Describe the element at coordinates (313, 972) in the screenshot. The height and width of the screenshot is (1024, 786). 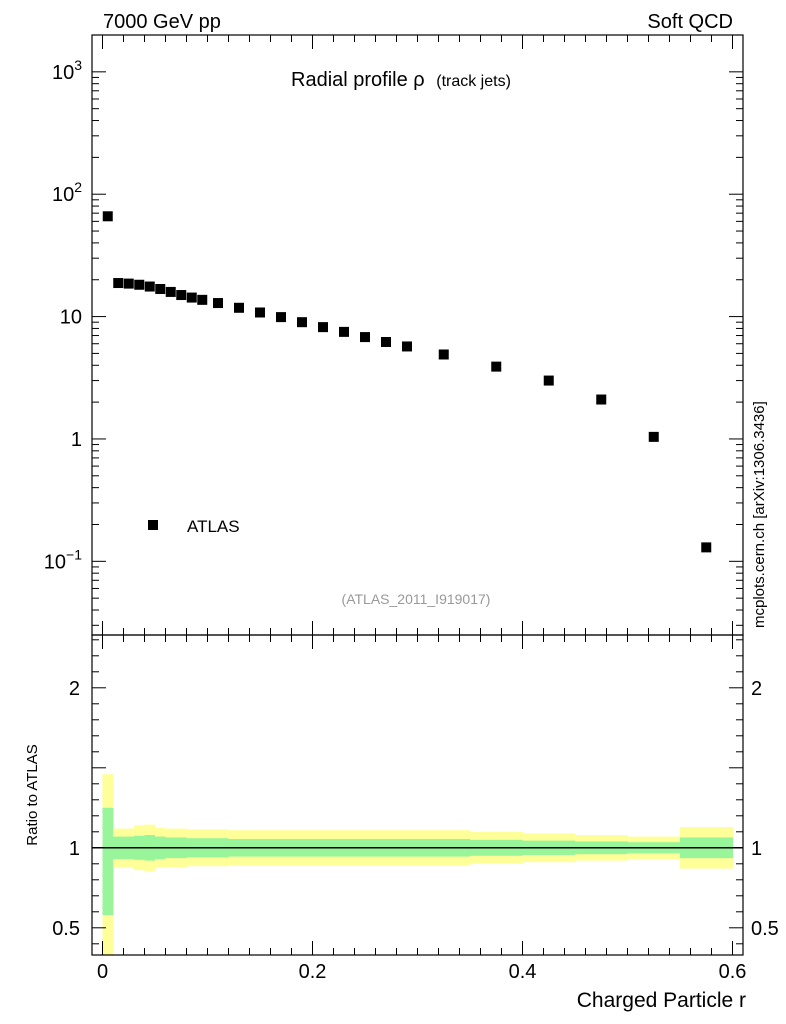
I see `x-tick-label: 0.2` at that location.